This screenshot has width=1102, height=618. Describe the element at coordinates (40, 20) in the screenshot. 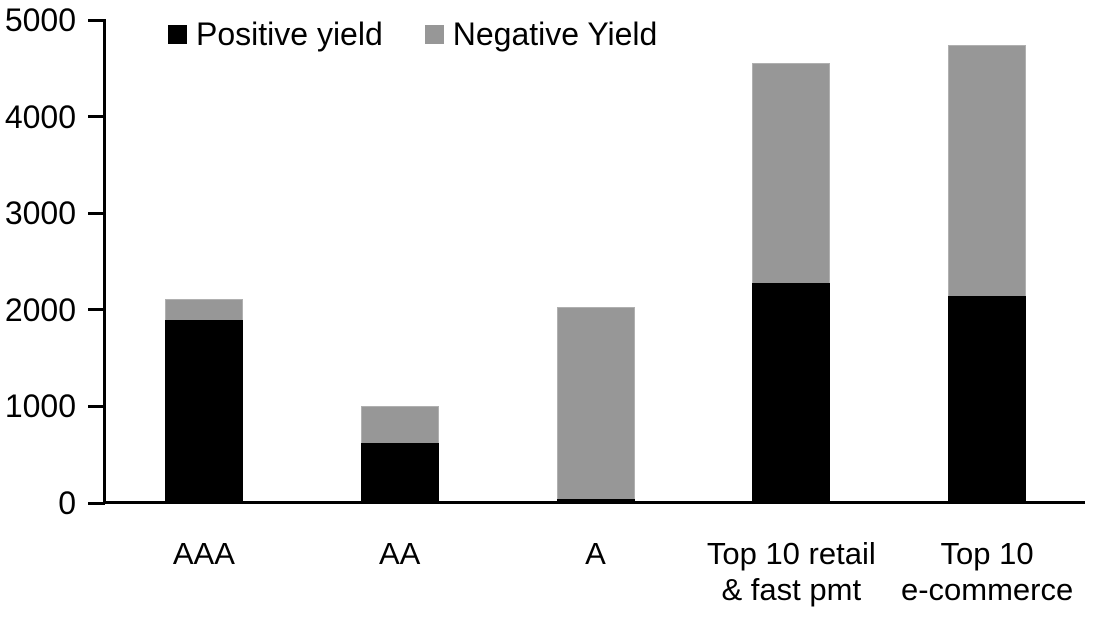

I see `y-tick-label-5000: 5000` at that location.